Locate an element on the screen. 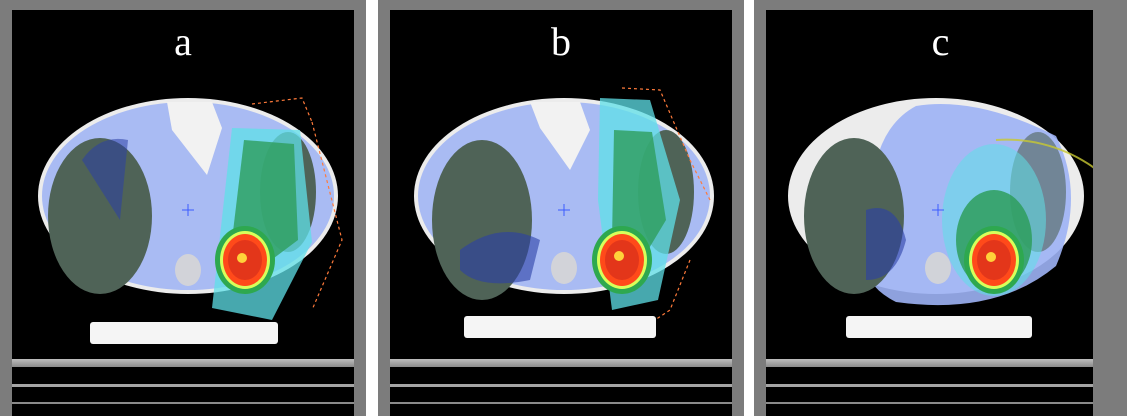  panel-label: a is located at coordinates (183, 41).